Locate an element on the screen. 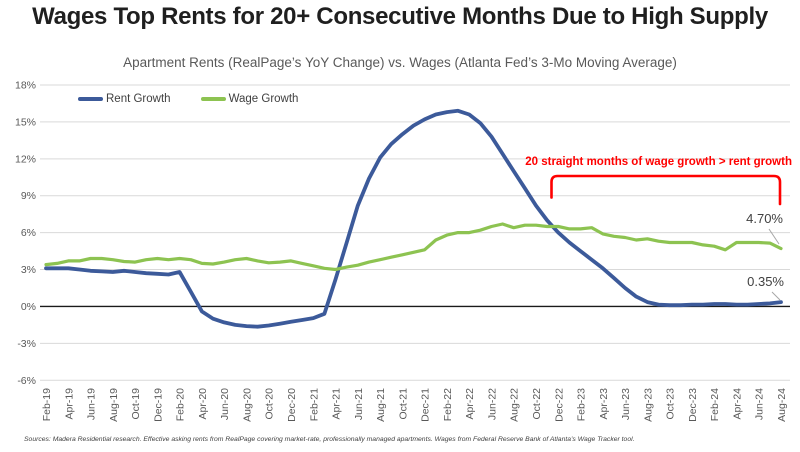 This screenshot has width=800, height=452. x-tick-label: Apr-22 is located at coordinates (470, 404).